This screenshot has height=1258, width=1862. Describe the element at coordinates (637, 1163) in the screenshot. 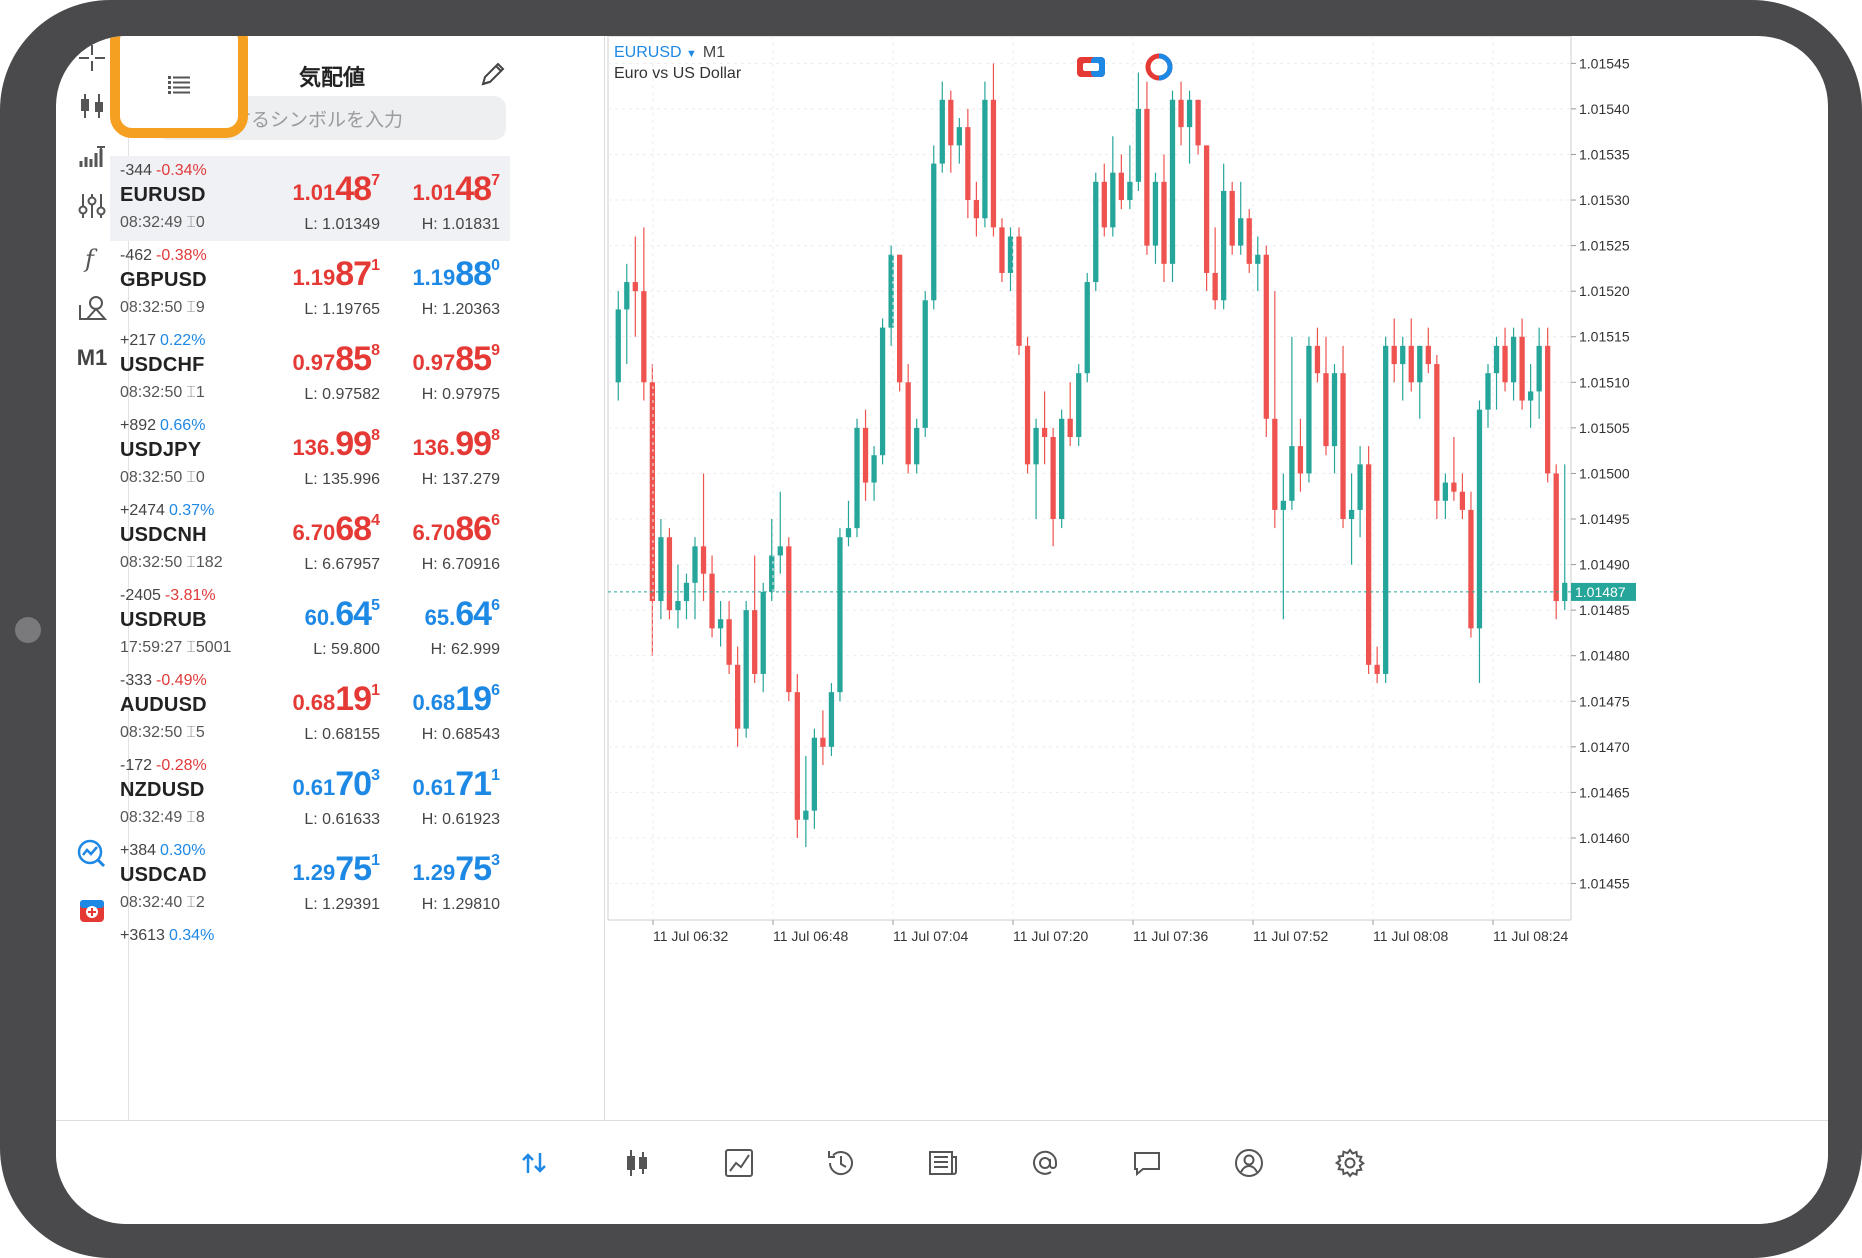

I see `tab-chart-icon` at that location.